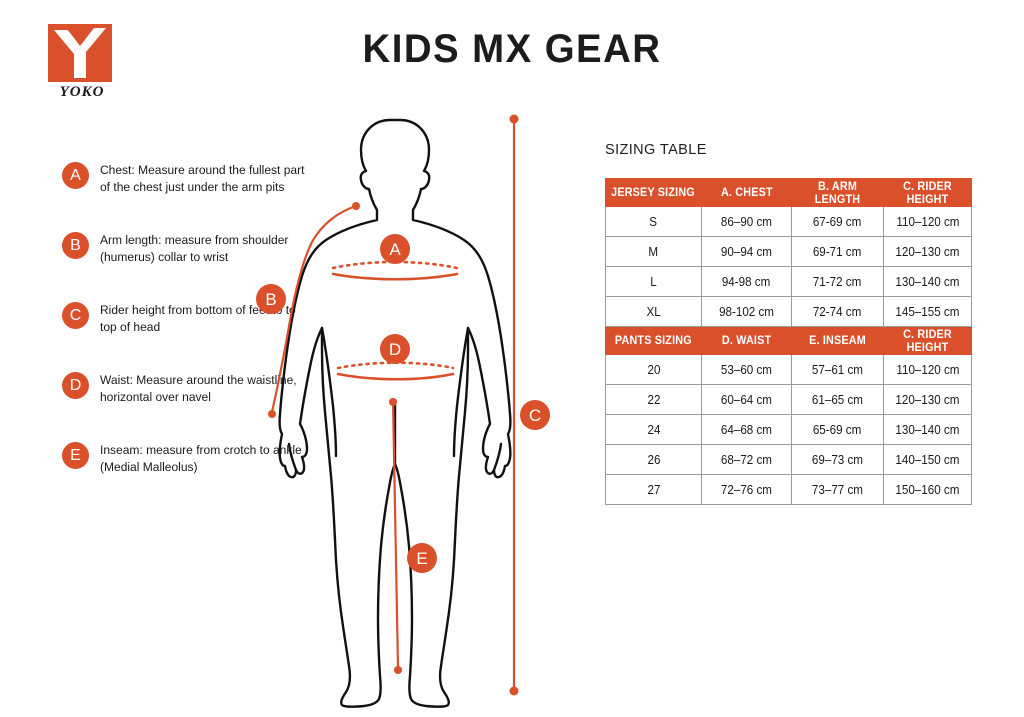 This screenshot has height=717, width=1024. I want to click on figure-marker-a: A, so click(395, 249).